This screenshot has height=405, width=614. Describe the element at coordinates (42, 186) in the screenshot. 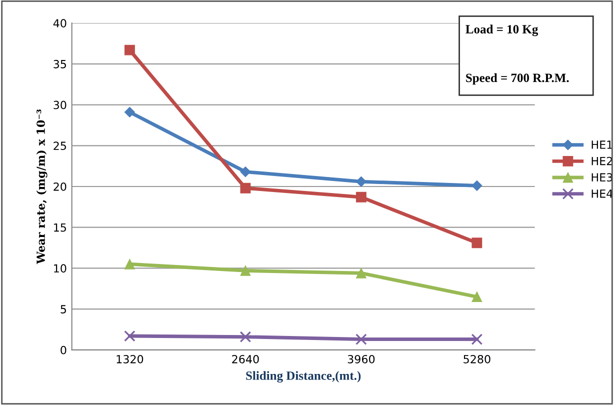

I see `y-axis-title: Wear rate, (mg/m) x 10⁻³` at that location.